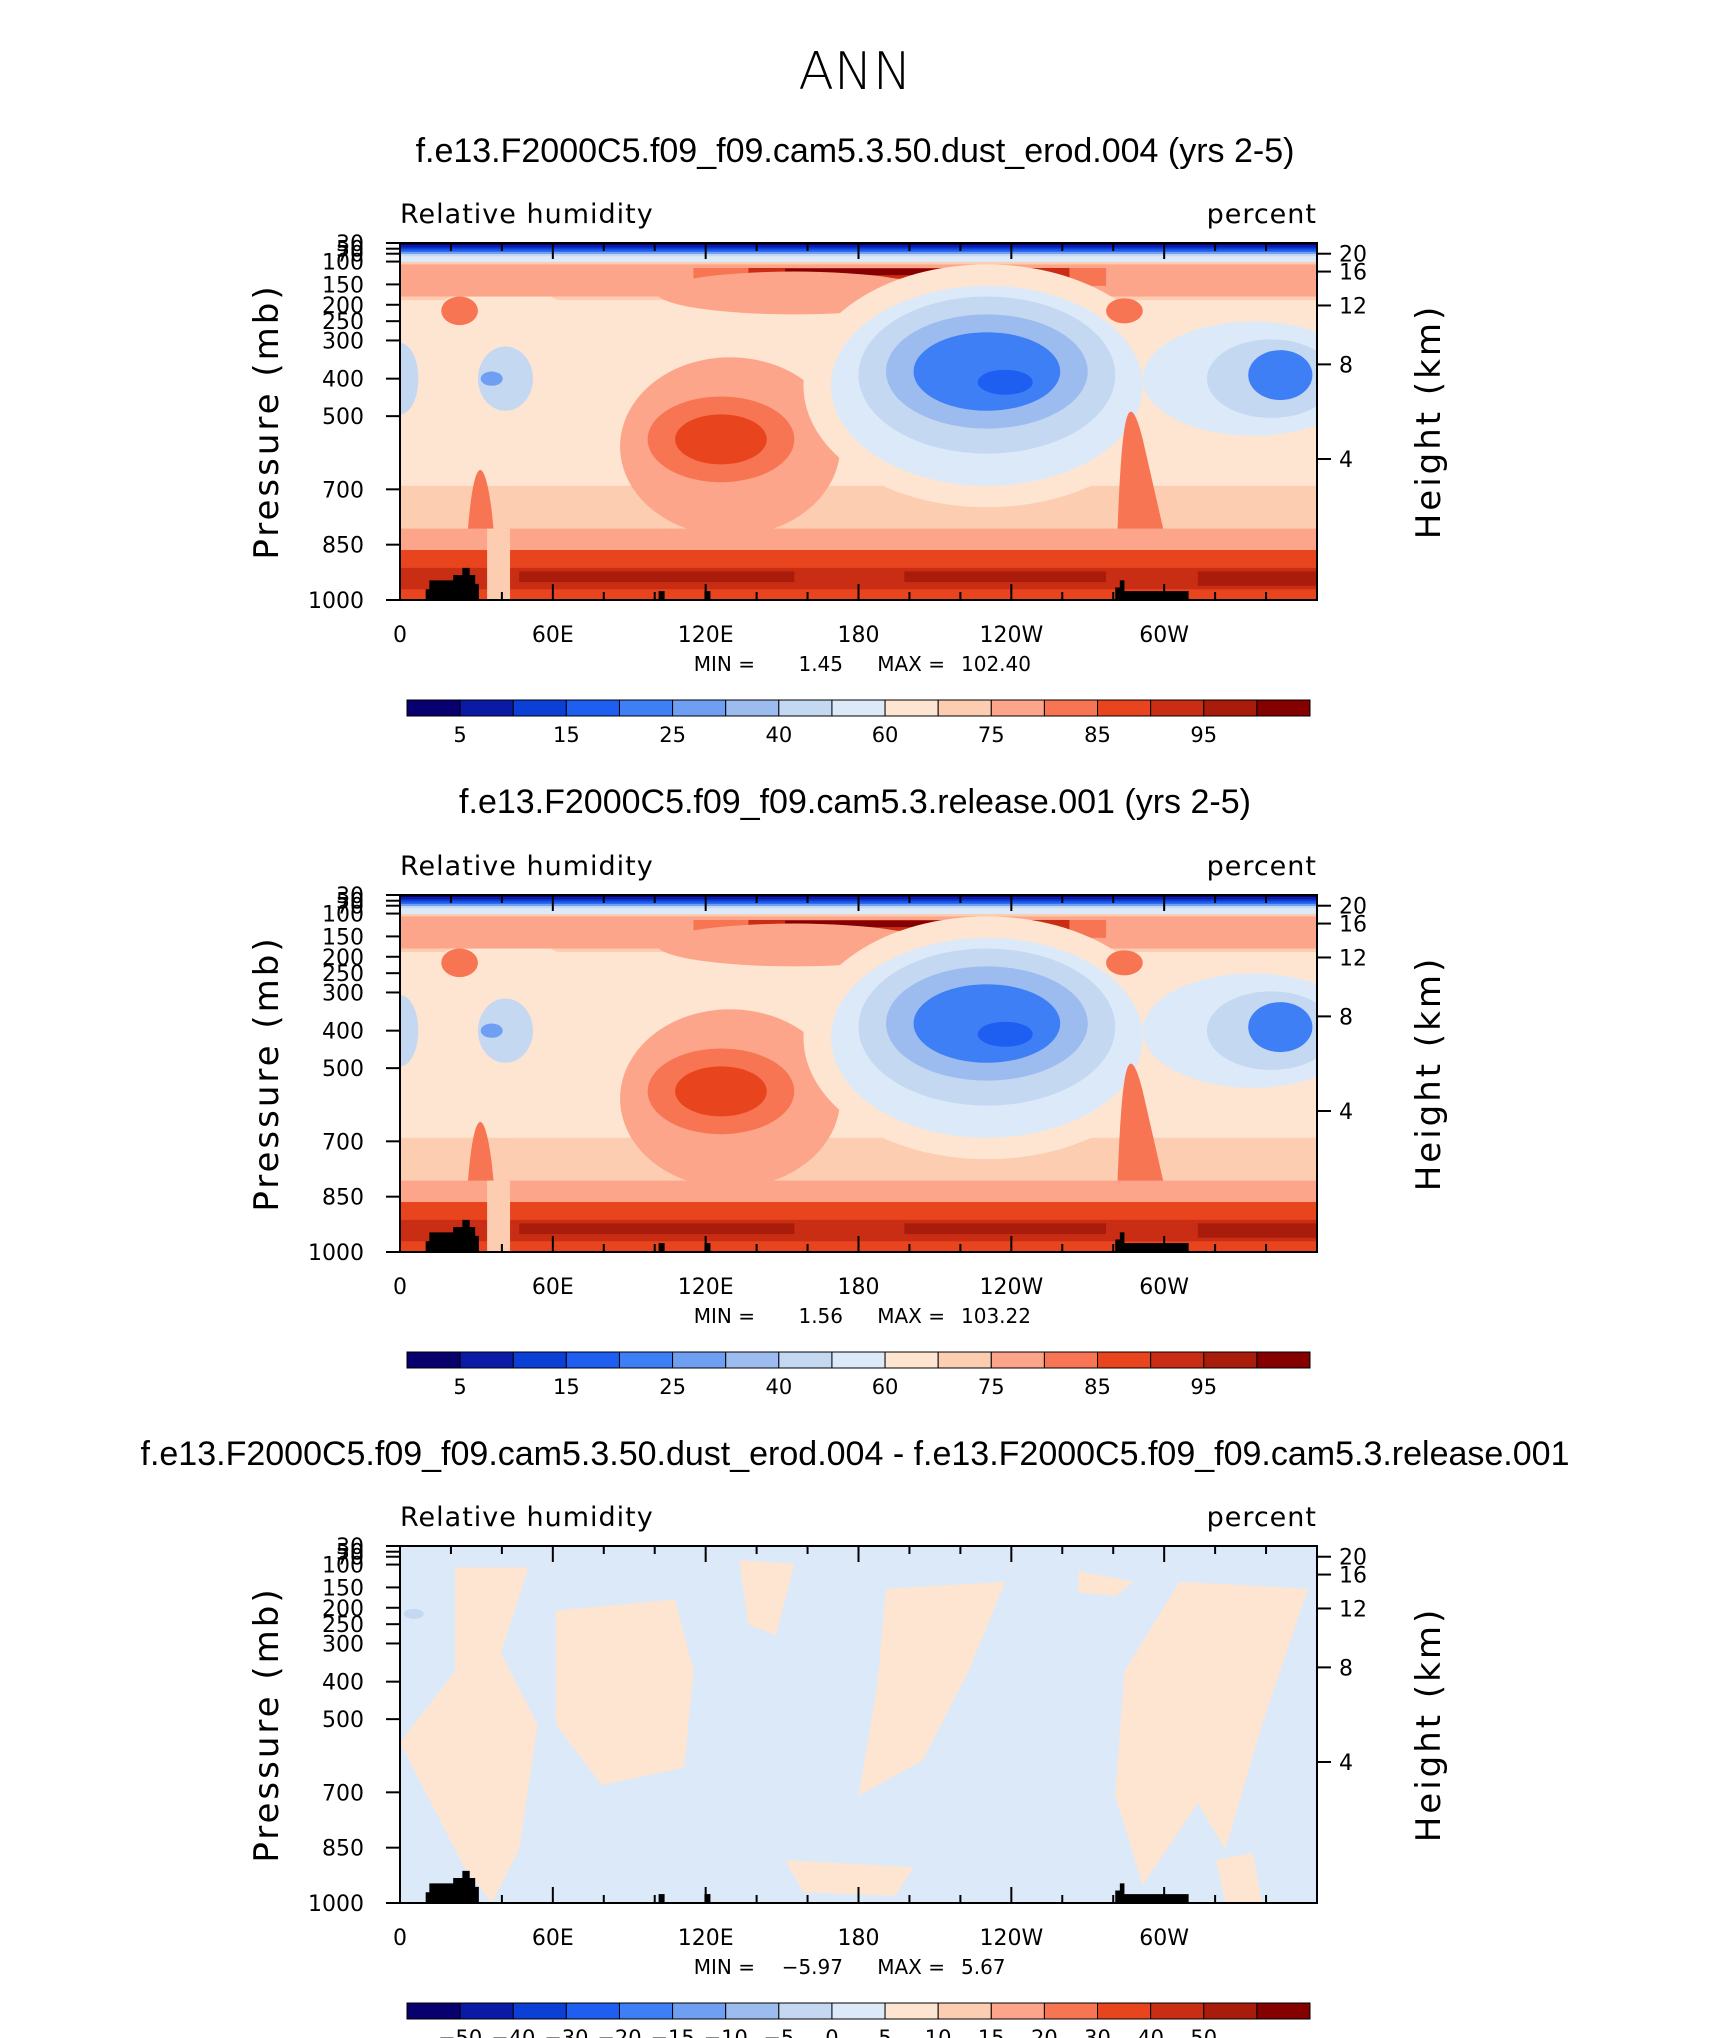 Image resolution: width=1710 pixels, height=2038 pixels. I want to click on min-value: −5.97, so click(812, 1967).